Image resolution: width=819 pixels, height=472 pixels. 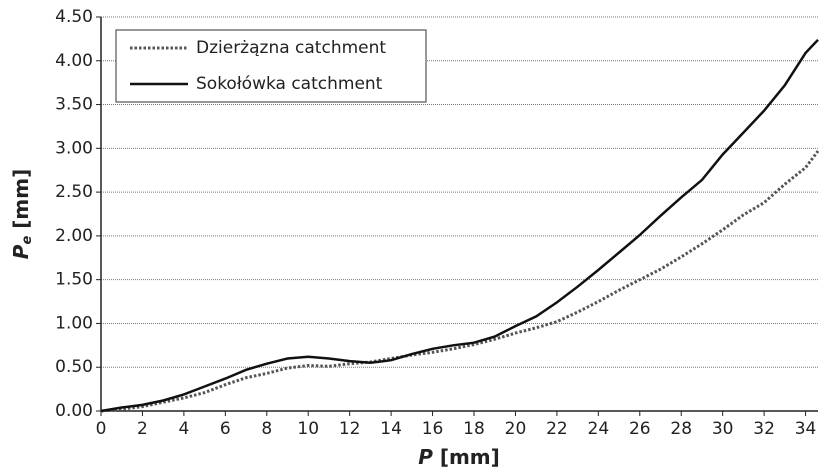 What do you see at coordinates (183, 429) in the screenshot?
I see `x-tick-label: 4` at bounding box center [183, 429].